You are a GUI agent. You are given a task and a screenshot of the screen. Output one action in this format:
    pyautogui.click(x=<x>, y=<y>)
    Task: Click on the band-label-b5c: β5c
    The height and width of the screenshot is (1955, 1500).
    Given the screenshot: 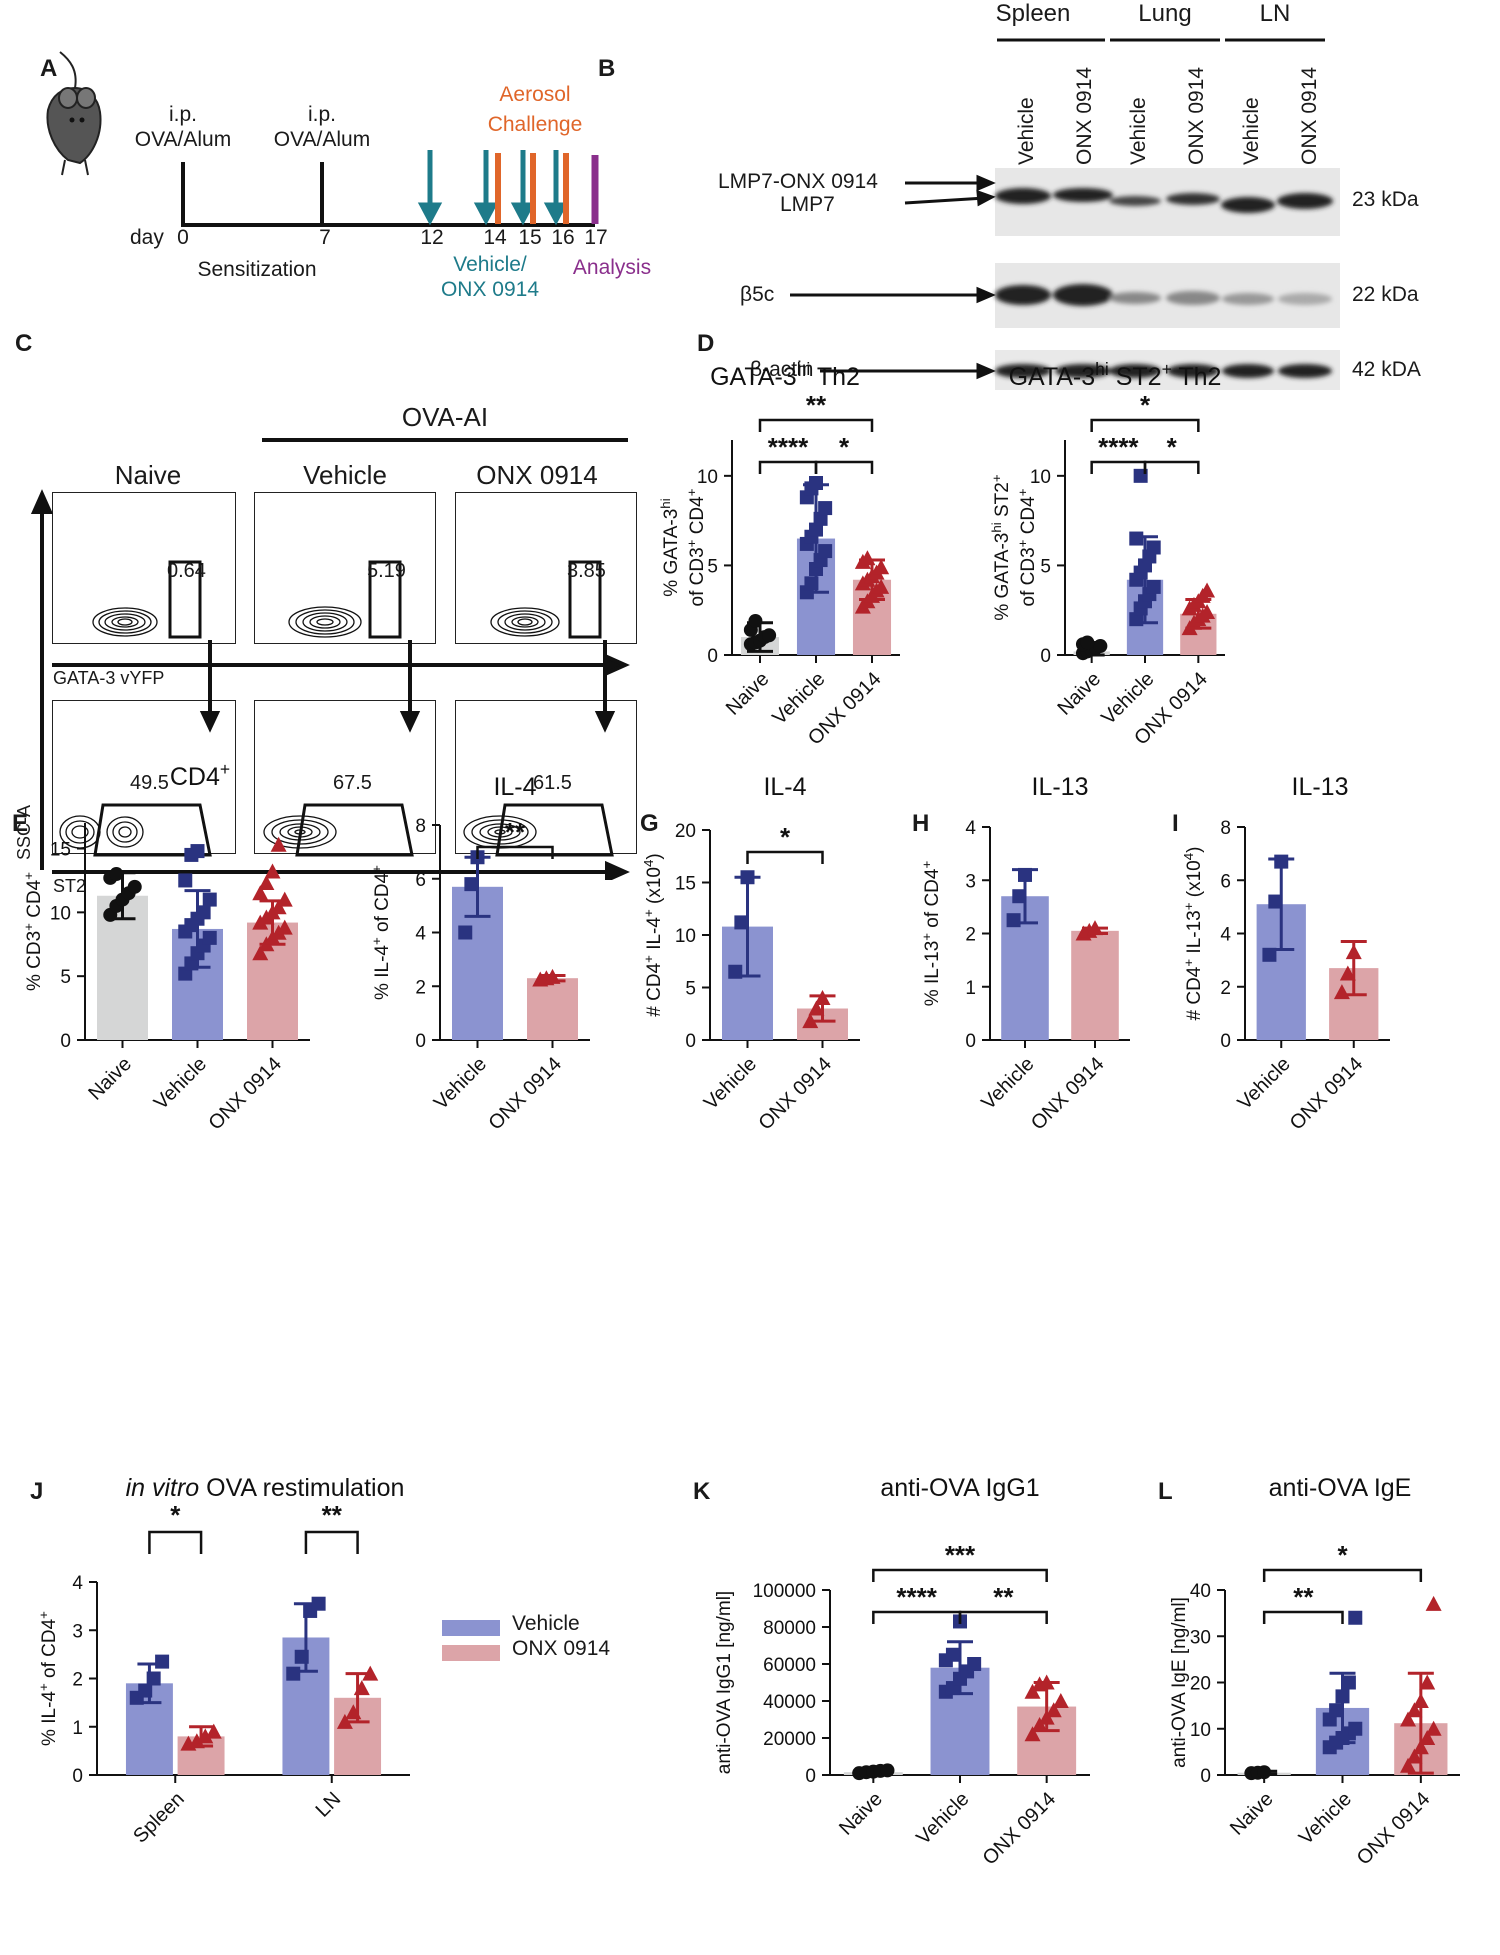 What is the action you would take?
    pyautogui.click(x=757, y=294)
    